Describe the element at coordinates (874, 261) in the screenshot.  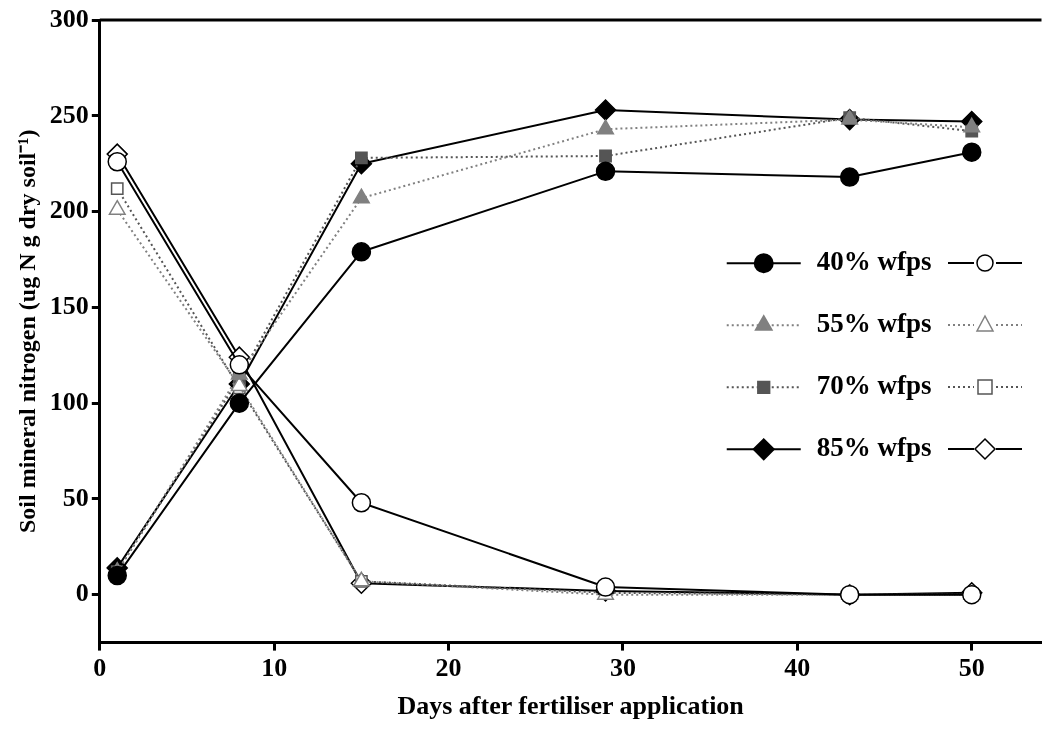
I see `legend-label: 40% wfps` at that location.